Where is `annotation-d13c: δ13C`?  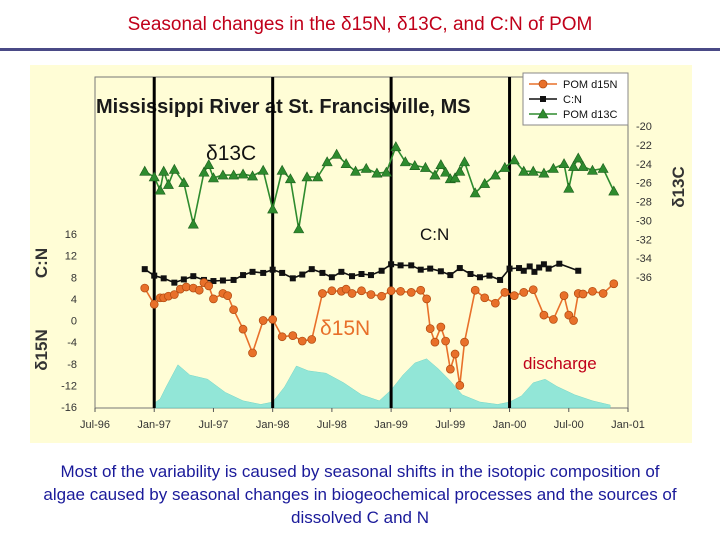
annotation-d13c: δ13C is located at coordinates (231, 153).